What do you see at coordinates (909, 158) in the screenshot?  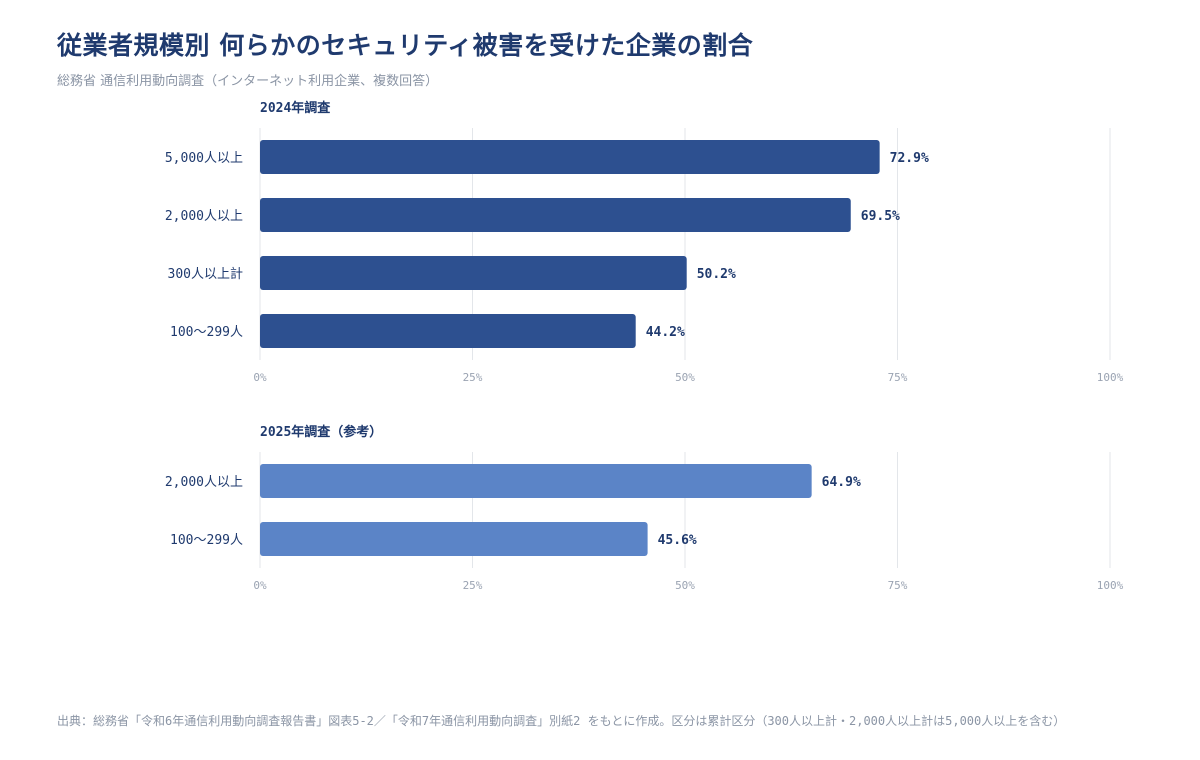 I see `value-label: 72.9%` at bounding box center [909, 158].